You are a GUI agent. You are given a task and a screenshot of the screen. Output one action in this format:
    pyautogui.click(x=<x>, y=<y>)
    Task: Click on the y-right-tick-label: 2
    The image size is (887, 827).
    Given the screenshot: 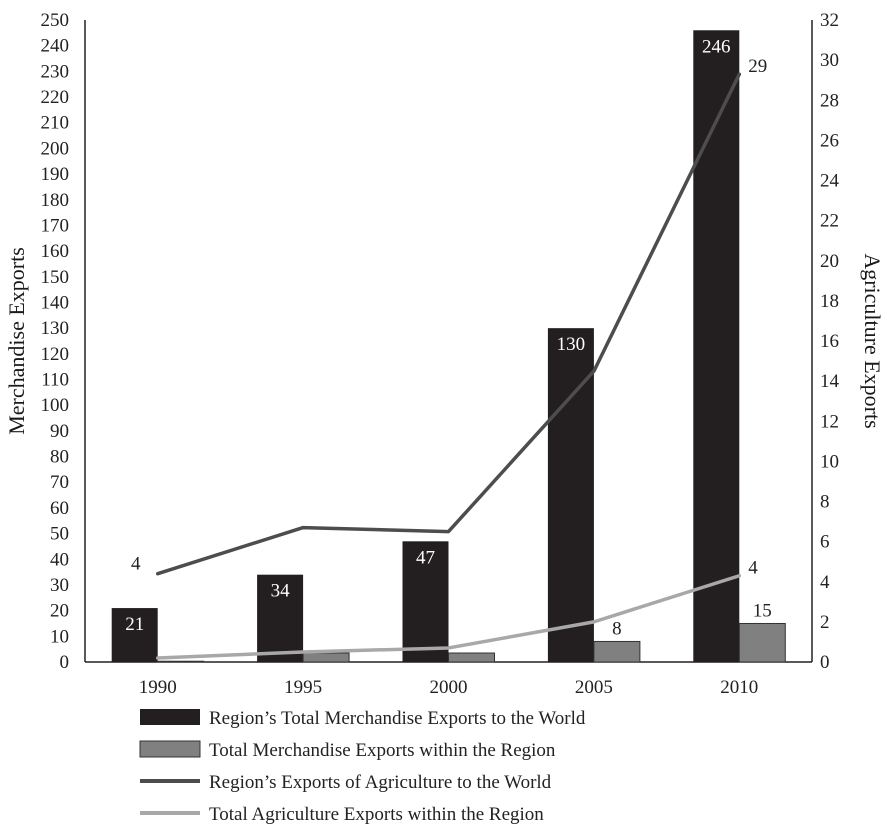 What is the action you would take?
    pyautogui.click(x=825, y=622)
    